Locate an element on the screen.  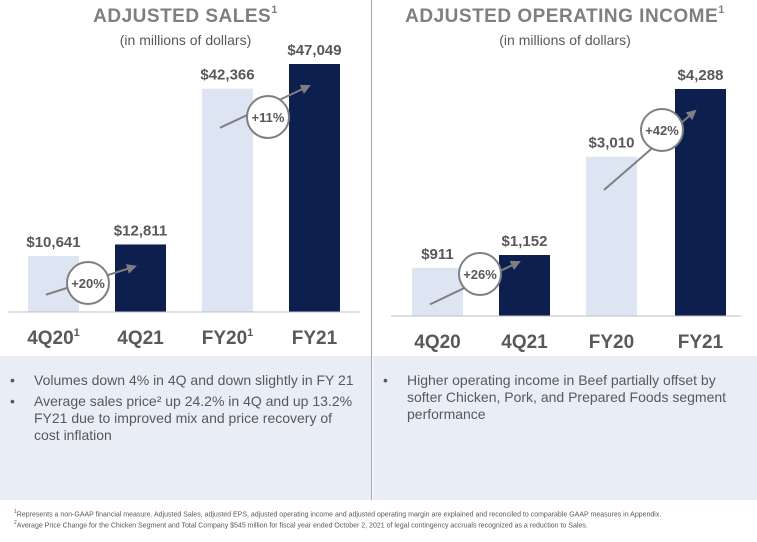
category-label: 4Q20 is located at coordinates (437, 342).